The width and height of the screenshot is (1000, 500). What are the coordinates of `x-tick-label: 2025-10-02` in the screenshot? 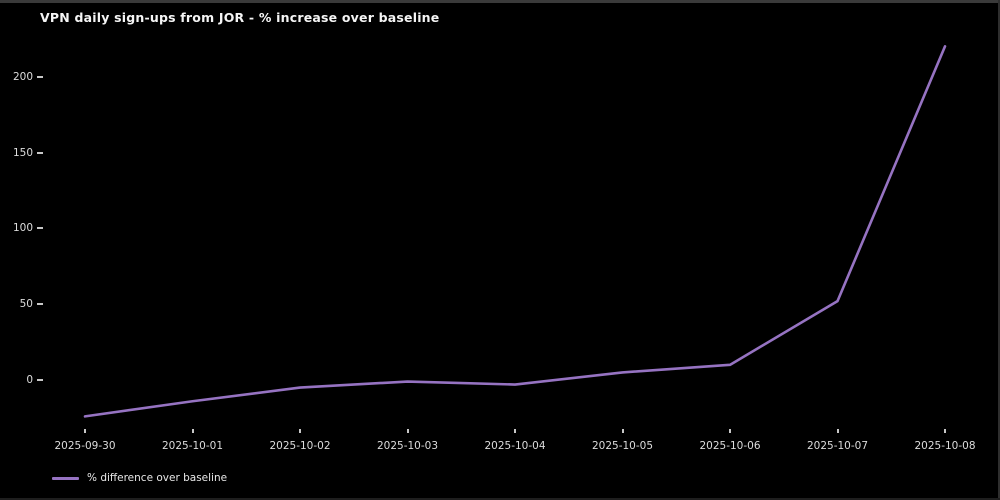 It's located at (300, 446).